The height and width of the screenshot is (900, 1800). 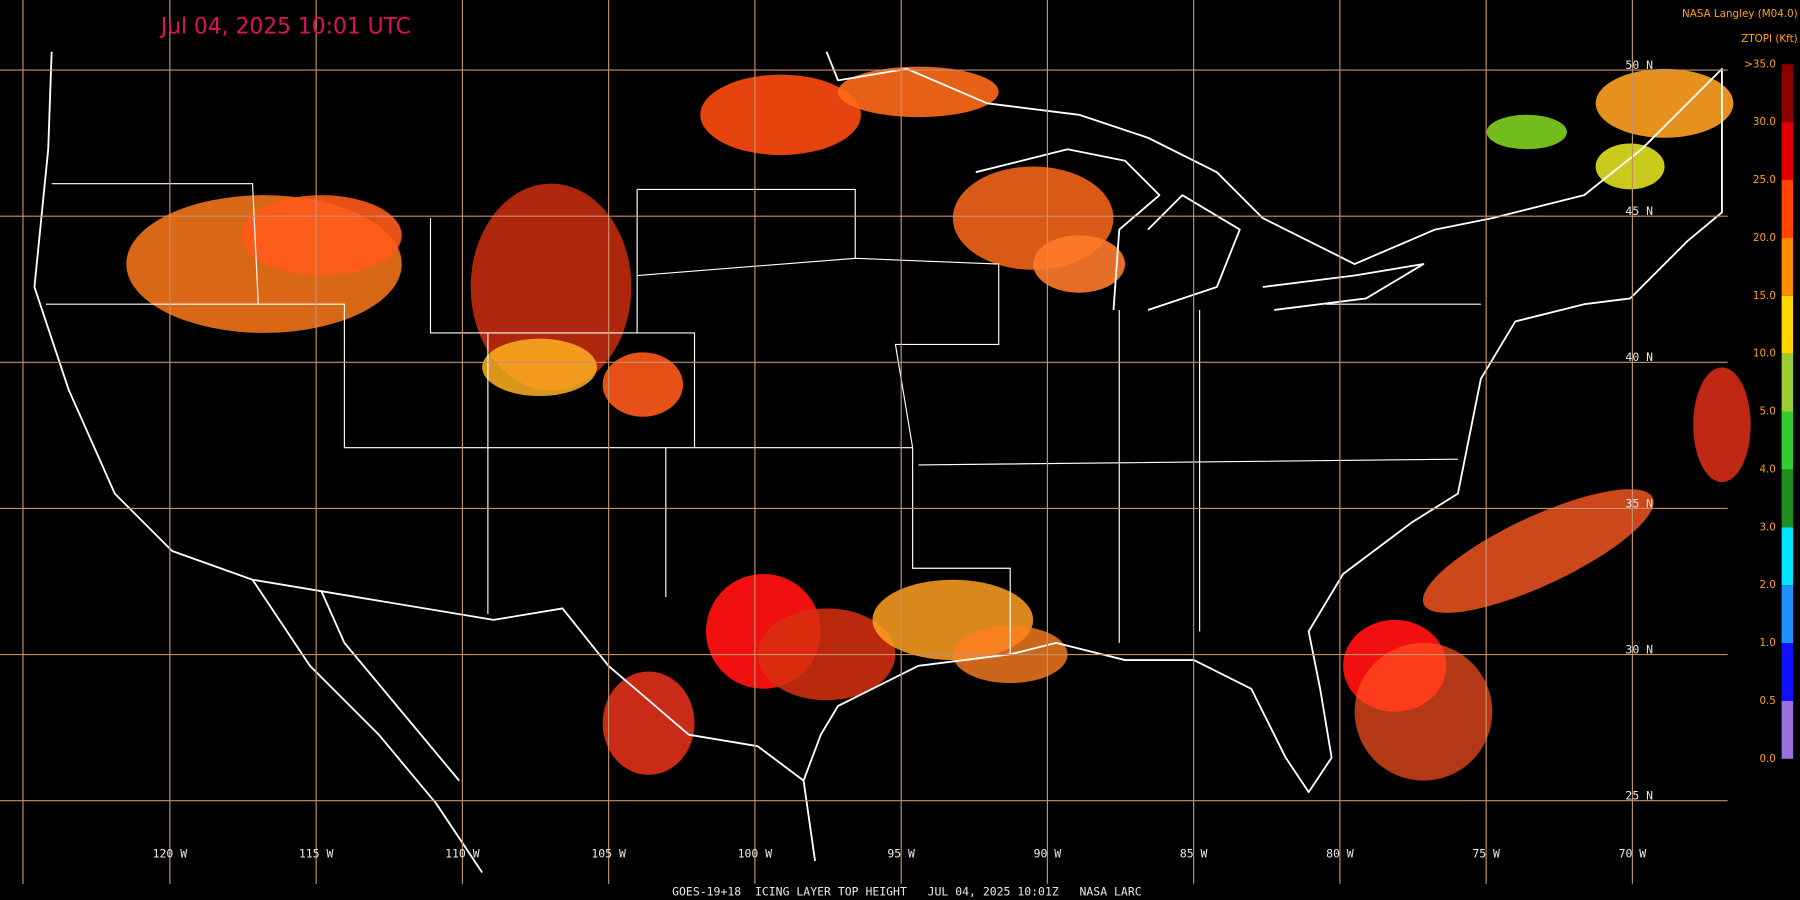 I want to click on longitude-label: 75 W, so click(x=1486, y=854).